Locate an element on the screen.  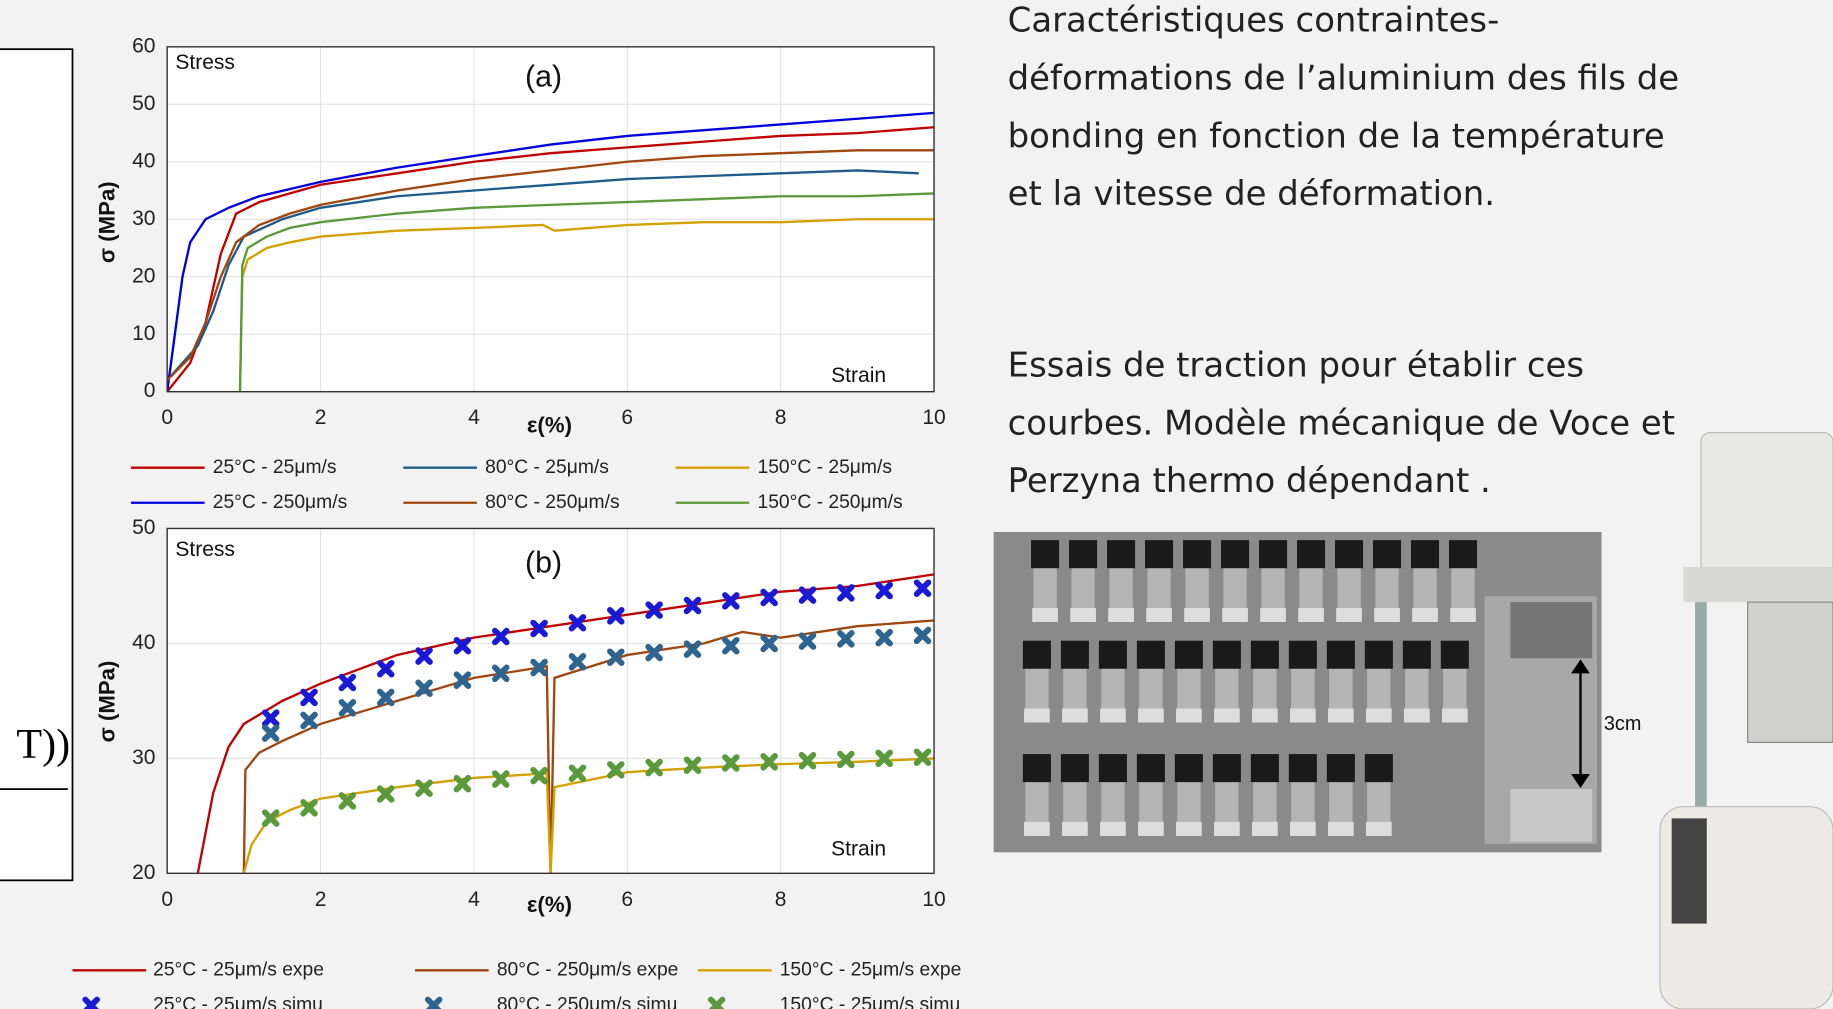
legend-marker is located at coordinates (716, 1002).